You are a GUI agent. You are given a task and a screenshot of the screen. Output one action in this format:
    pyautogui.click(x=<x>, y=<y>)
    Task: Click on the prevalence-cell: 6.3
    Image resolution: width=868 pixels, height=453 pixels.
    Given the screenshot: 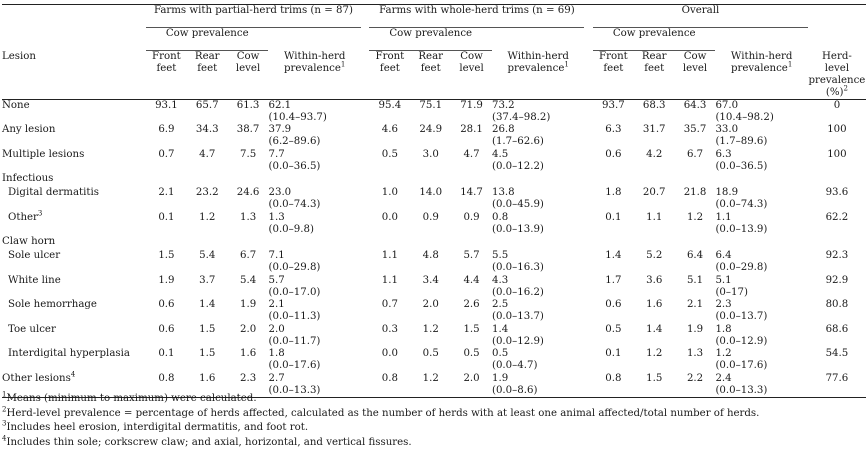 What is the action you would take?
    pyautogui.click(x=613, y=129)
    